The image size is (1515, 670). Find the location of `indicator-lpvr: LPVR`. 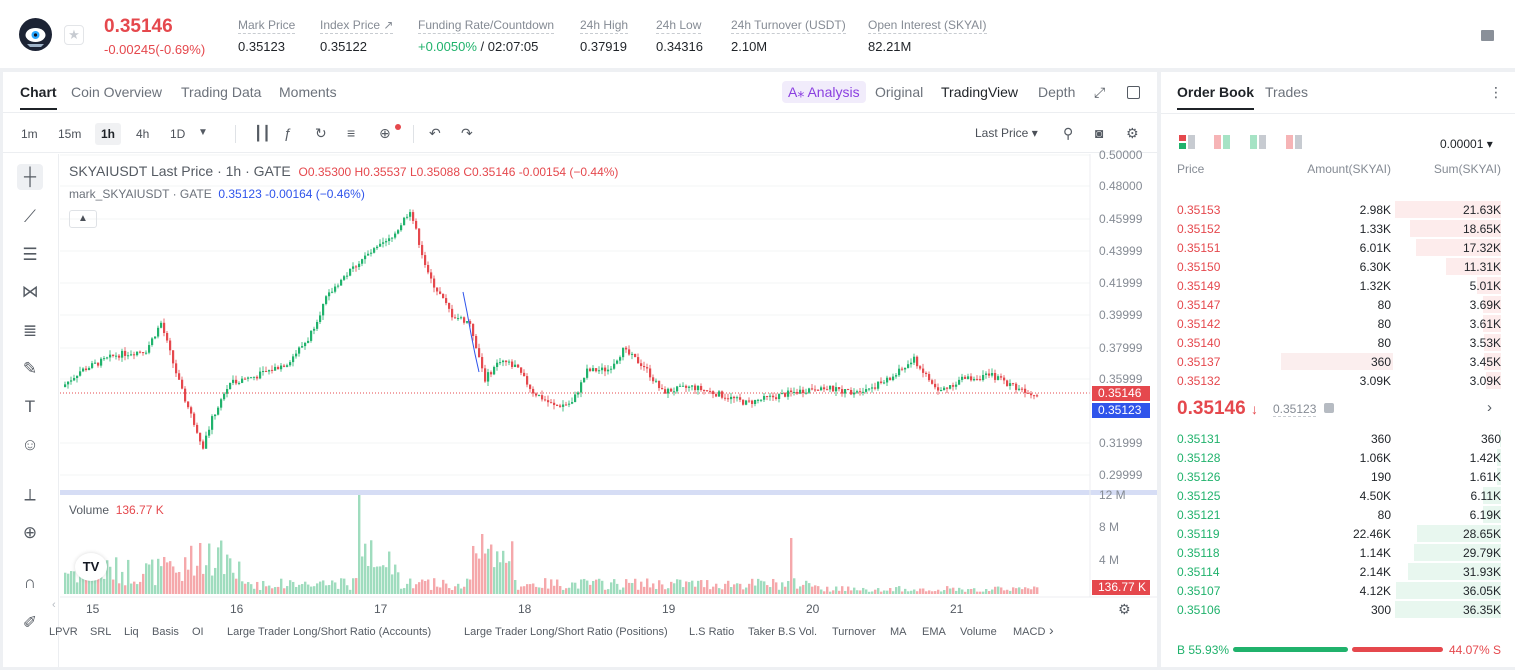

indicator-lpvr: LPVR is located at coordinates (63, 632).